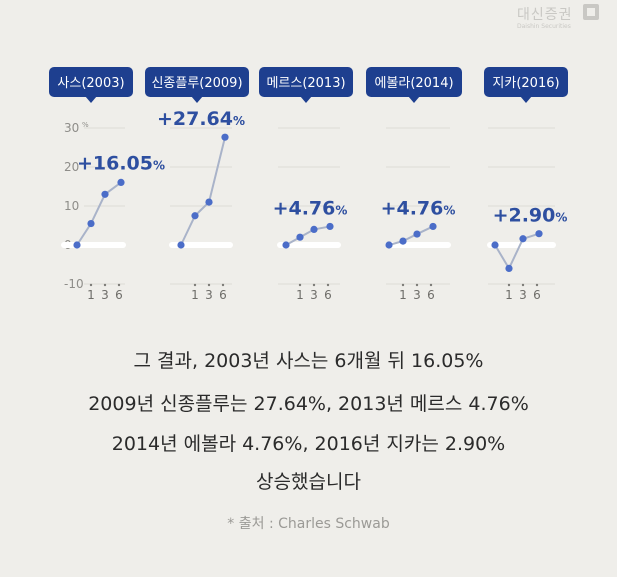 The width and height of the screenshot is (617, 577). I want to click on summary-line-4: 상승했습니다, so click(308, 482).